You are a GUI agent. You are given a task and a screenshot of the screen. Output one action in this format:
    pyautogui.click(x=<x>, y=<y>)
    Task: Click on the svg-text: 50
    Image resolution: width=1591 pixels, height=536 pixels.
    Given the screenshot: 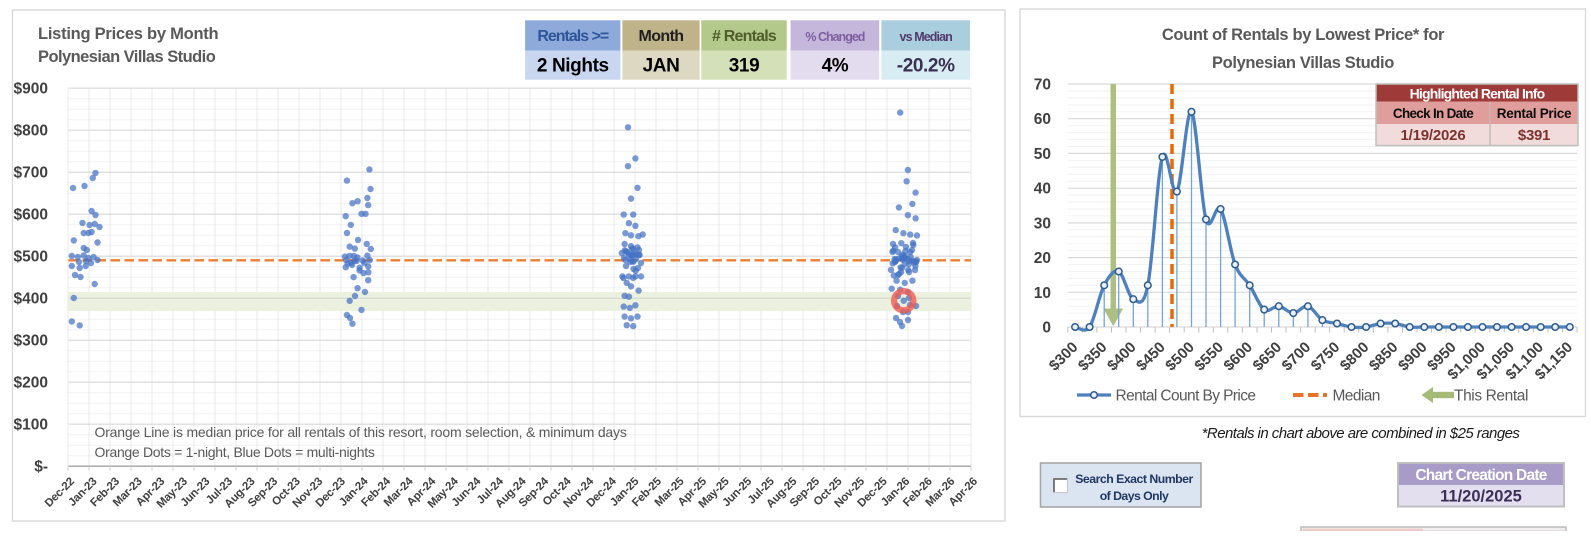 What is the action you would take?
    pyautogui.click(x=1042, y=154)
    